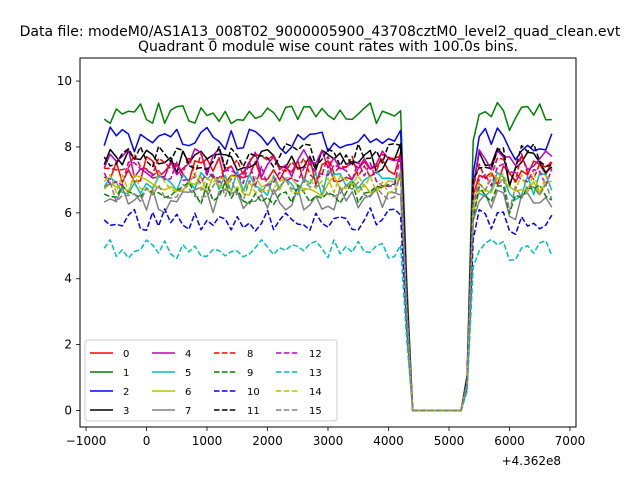 This screenshot has width=640, height=480. What do you see at coordinates (126, 354) in the screenshot?
I see `legend-label-0: 0` at bounding box center [126, 354].